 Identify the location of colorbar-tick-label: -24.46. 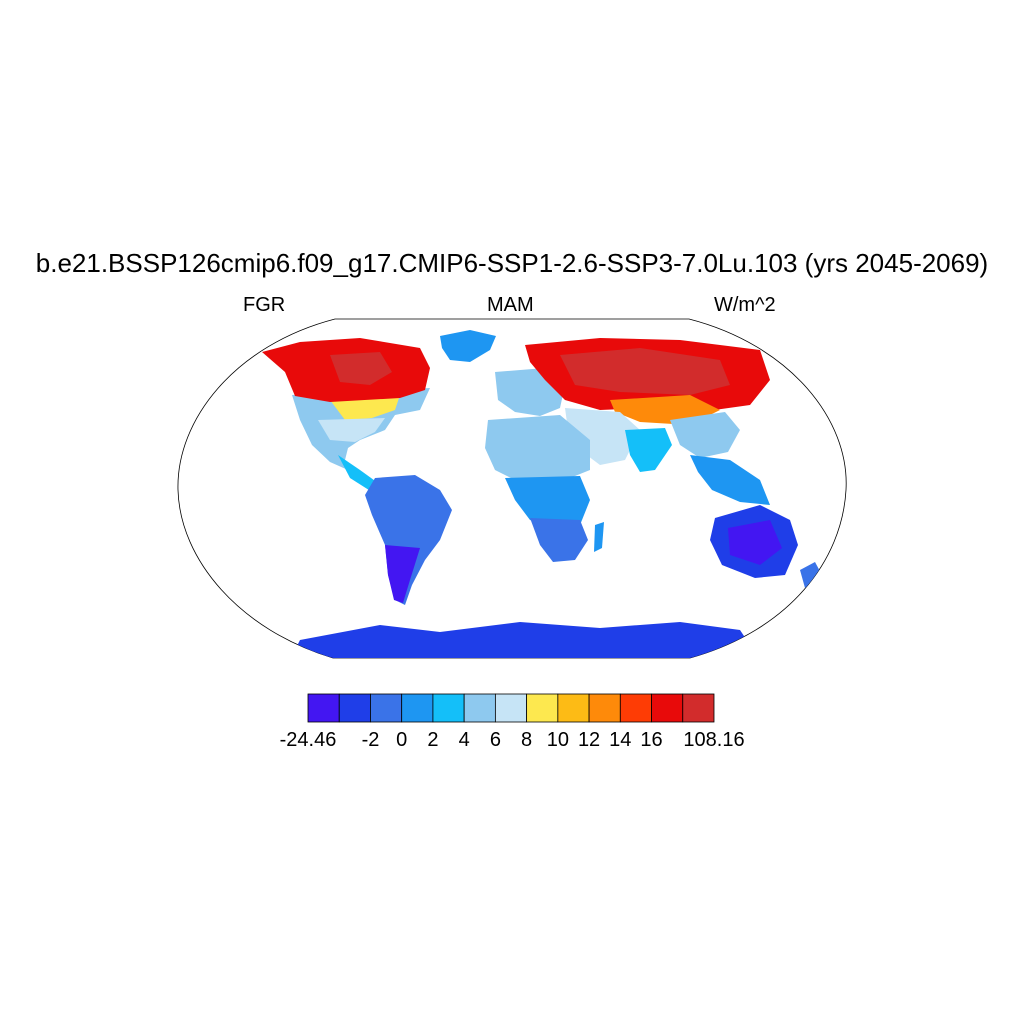
(308, 740).